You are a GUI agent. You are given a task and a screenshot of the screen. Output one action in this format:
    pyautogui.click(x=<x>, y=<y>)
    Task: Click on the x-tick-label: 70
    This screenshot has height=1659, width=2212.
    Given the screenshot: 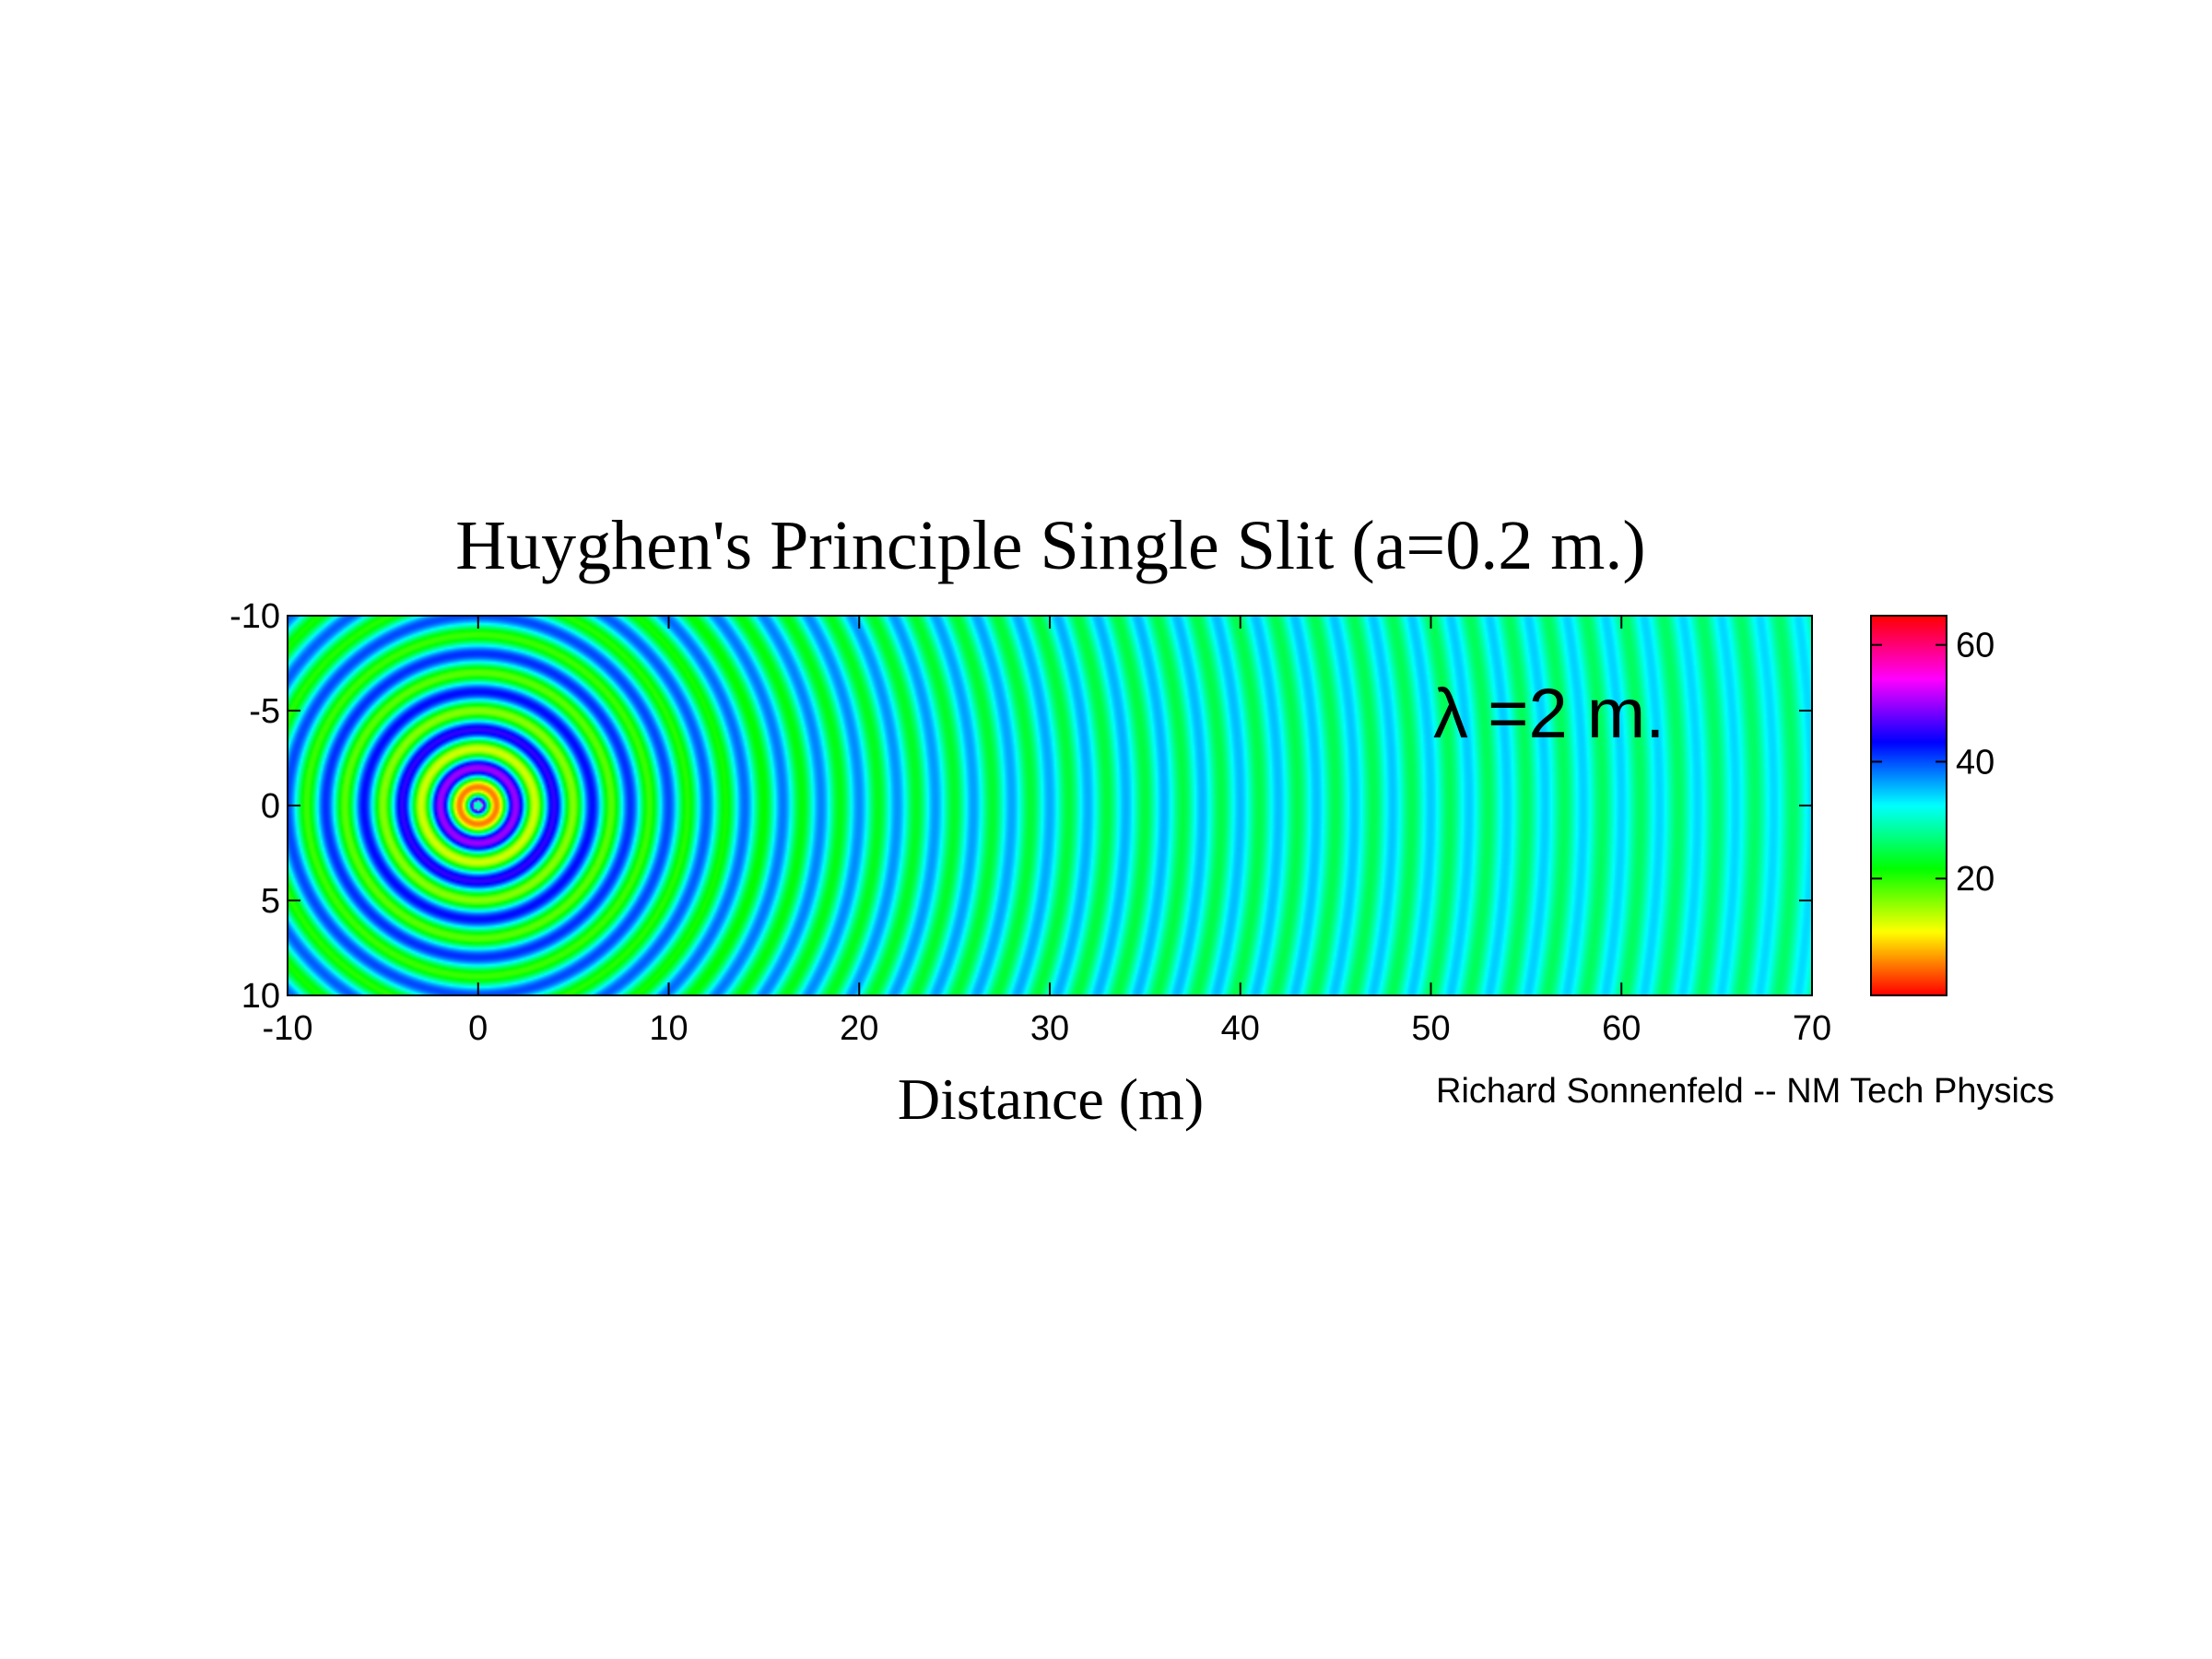 What is the action you would take?
    pyautogui.click(x=1812, y=1028)
    